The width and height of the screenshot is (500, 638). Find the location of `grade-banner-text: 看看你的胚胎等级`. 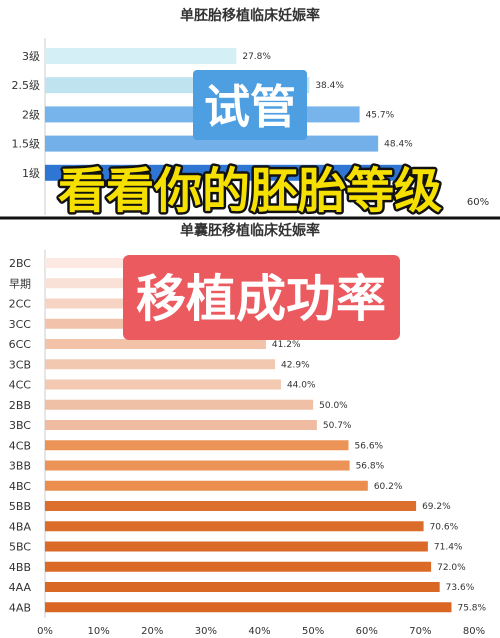

grade-banner-text: 看看你的胚胎等级 is located at coordinates (250, 191).